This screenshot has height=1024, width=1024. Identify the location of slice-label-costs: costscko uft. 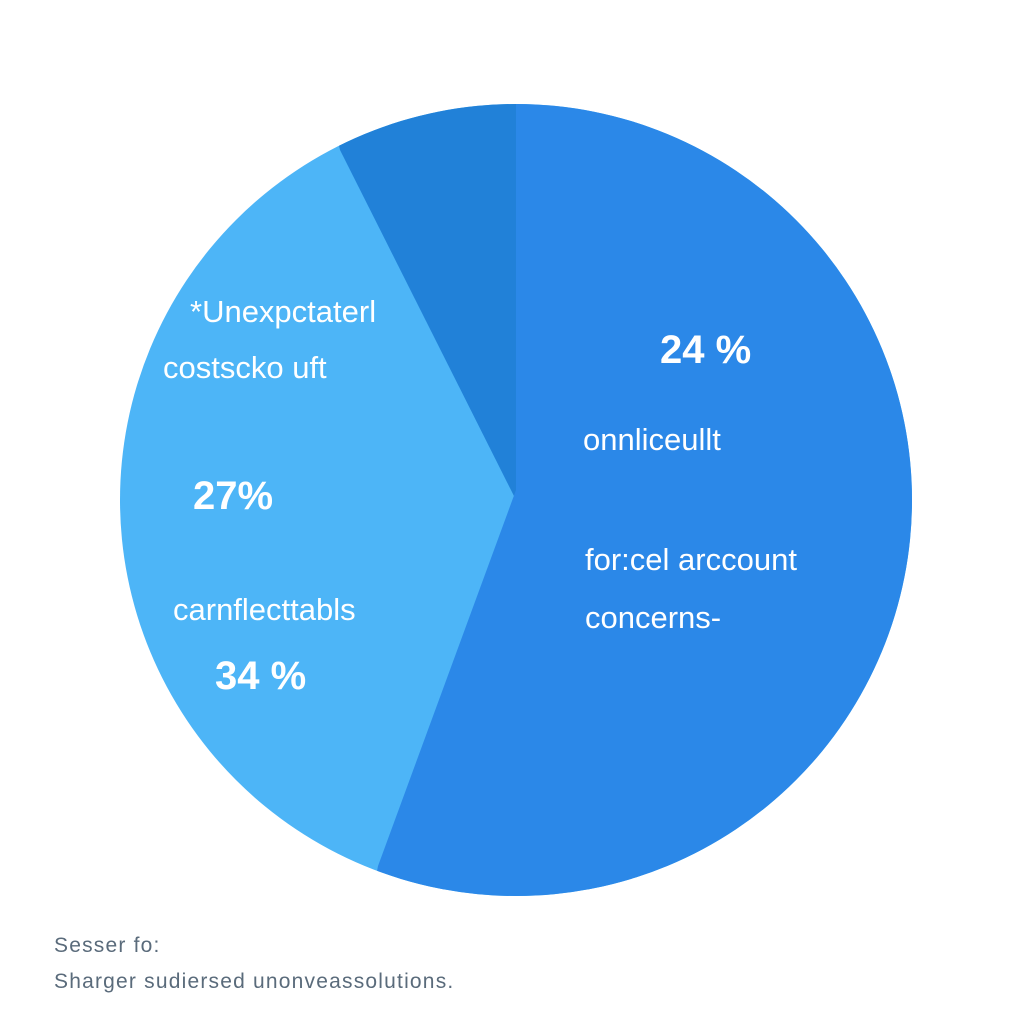
(245, 367).